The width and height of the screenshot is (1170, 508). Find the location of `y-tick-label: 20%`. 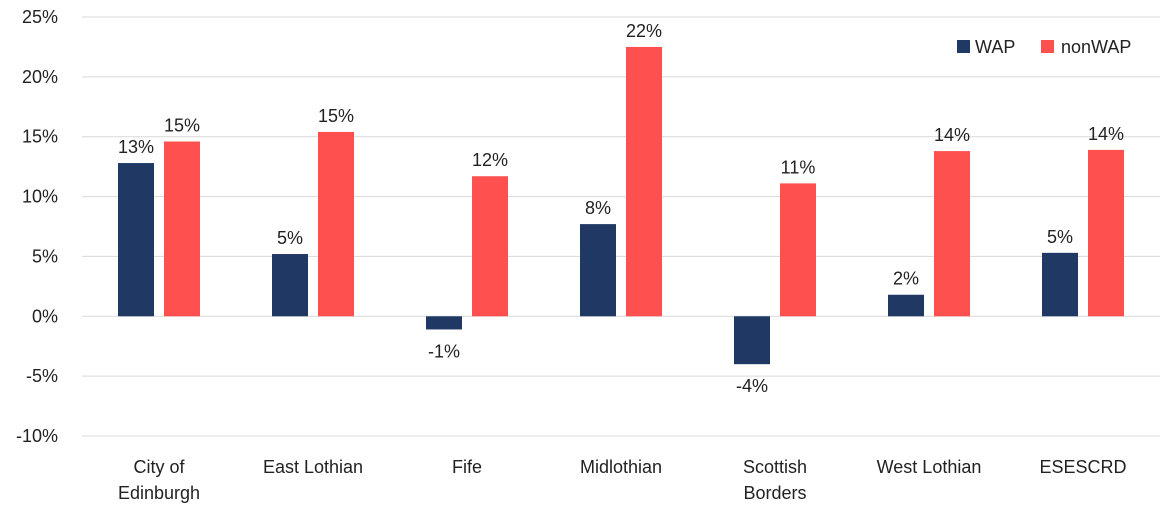

y-tick-label: 20% is located at coordinates (40, 77).